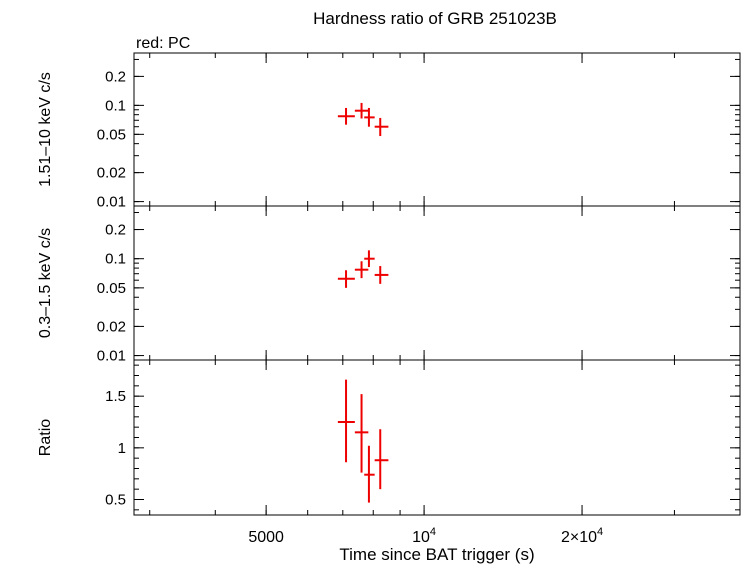  Describe the element at coordinates (122, 448) in the screenshot. I see `y-tick-label: 1` at that location.